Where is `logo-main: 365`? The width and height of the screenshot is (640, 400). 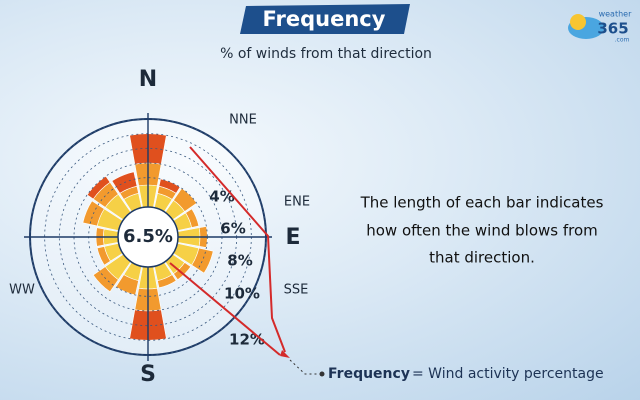 logo-main: 365 is located at coordinates (612, 29).